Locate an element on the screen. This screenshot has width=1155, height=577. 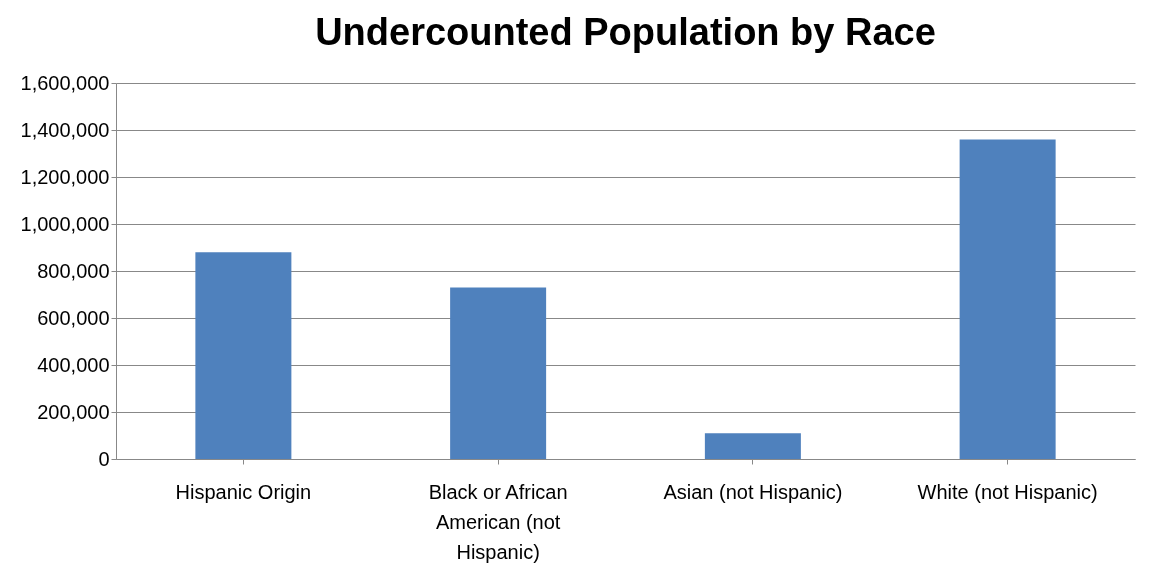
y-tick-label: 400,000 is located at coordinates (73, 364).